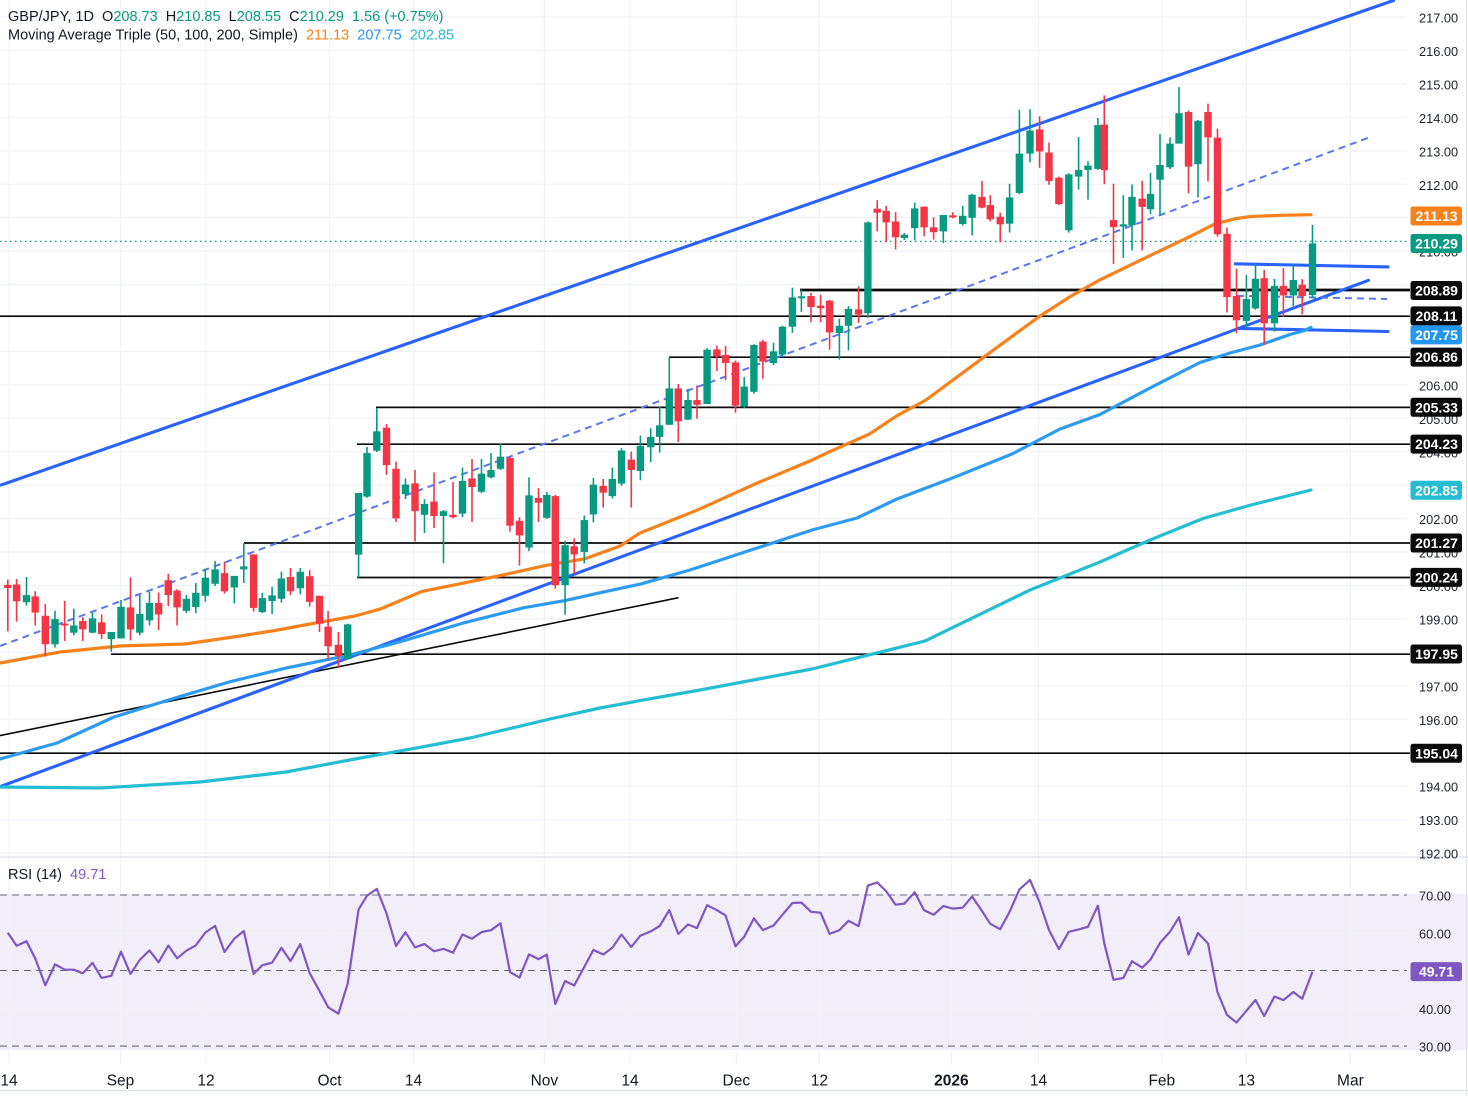 The height and width of the screenshot is (1100, 1468). Describe the element at coordinates (1435, 1047) in the screenshot. I see `svg-text: 30.00` at that location.